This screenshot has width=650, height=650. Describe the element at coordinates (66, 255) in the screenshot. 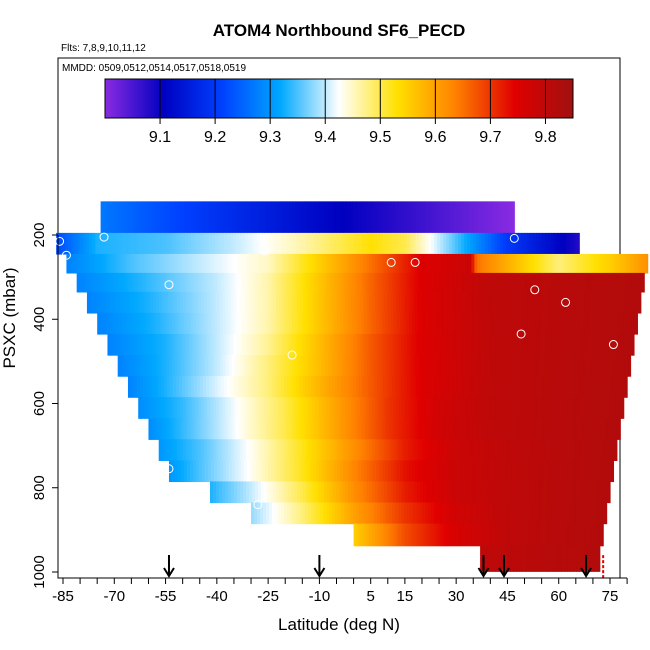

I see `data-point` at that location.